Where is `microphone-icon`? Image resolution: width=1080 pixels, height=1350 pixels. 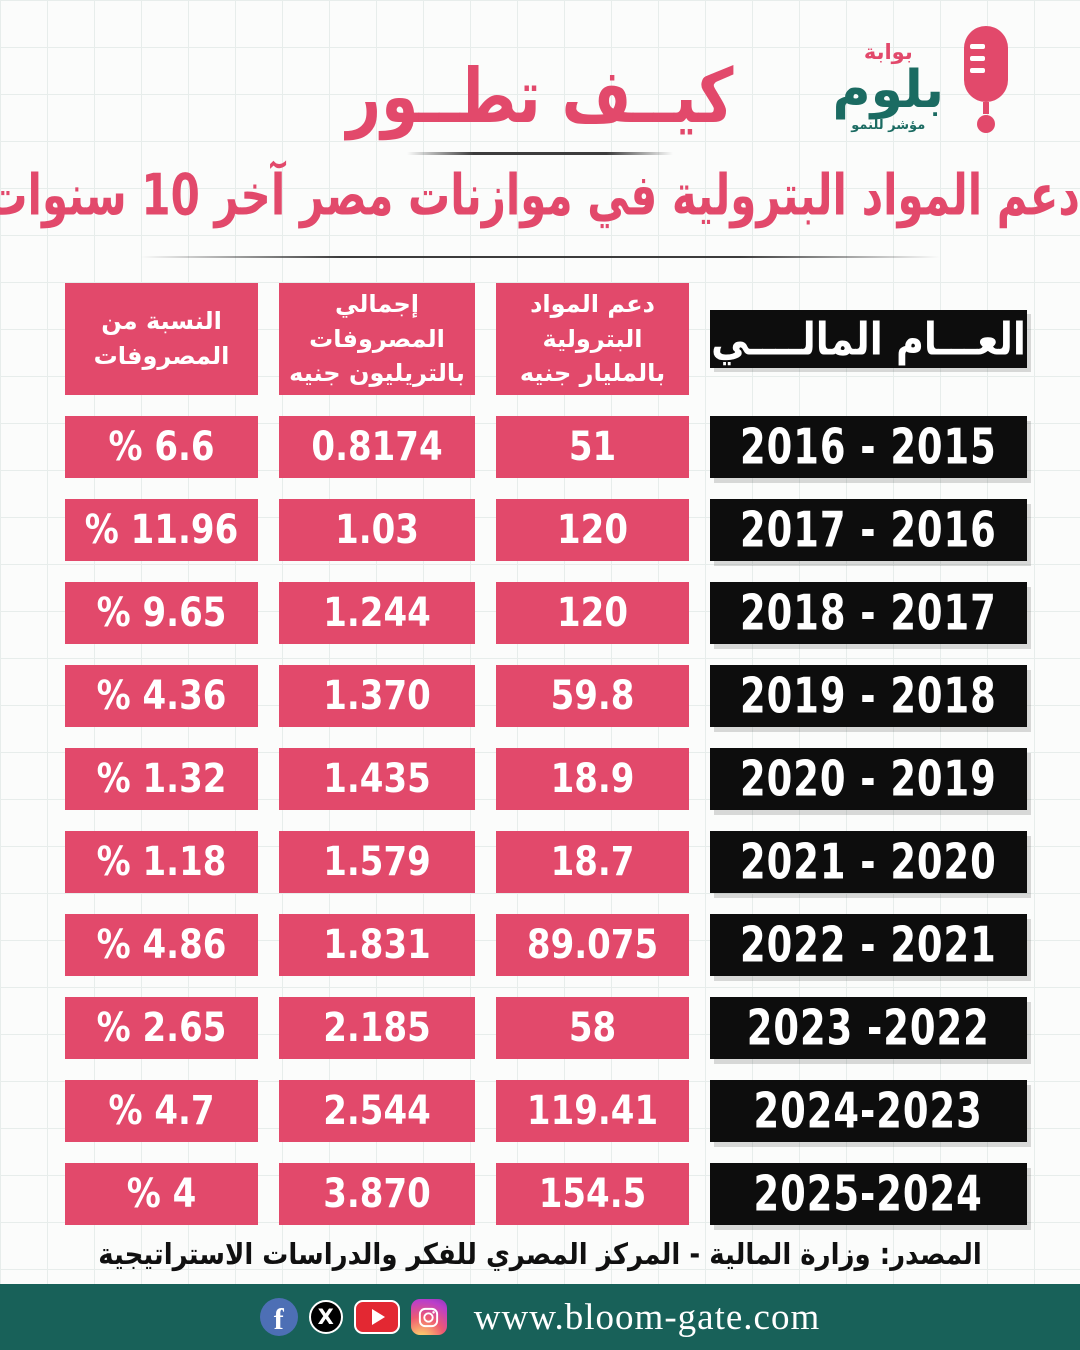 microphone-icon is located at coordinates (986, 79).